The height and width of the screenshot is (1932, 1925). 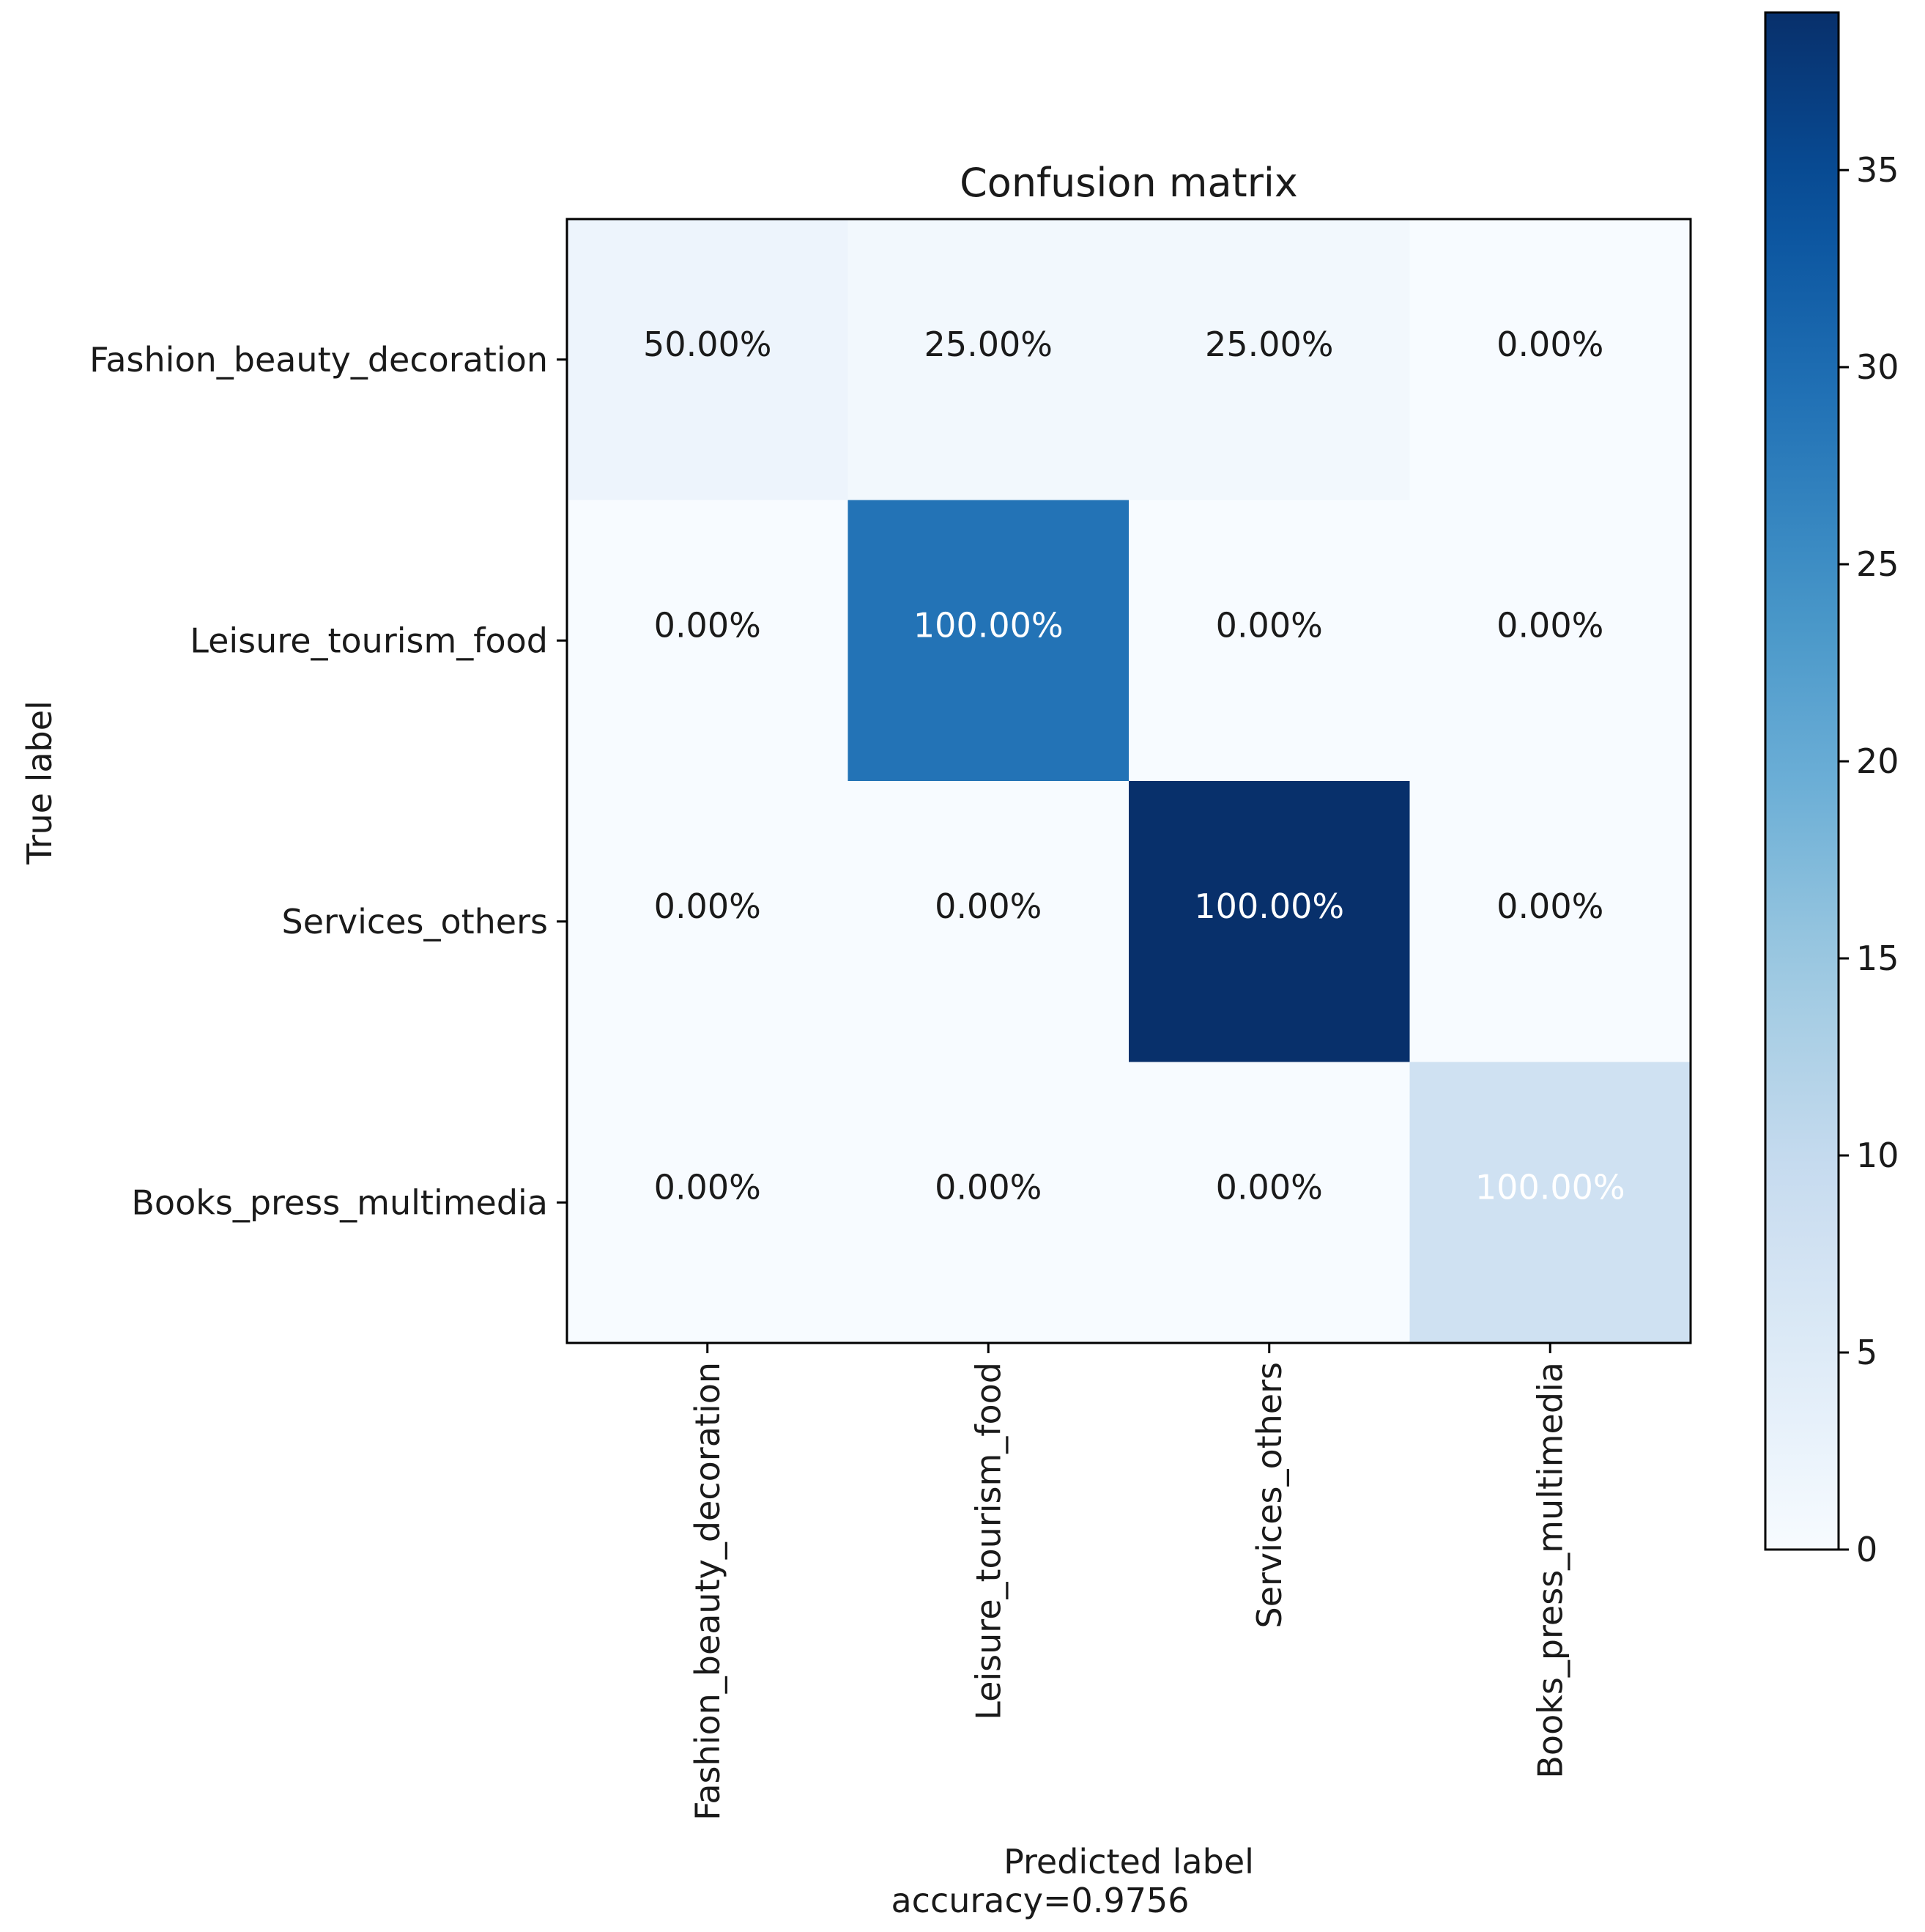 I want to click on y-tick-label: Fashion_beauty_decoration, so click(x=319, y=360).